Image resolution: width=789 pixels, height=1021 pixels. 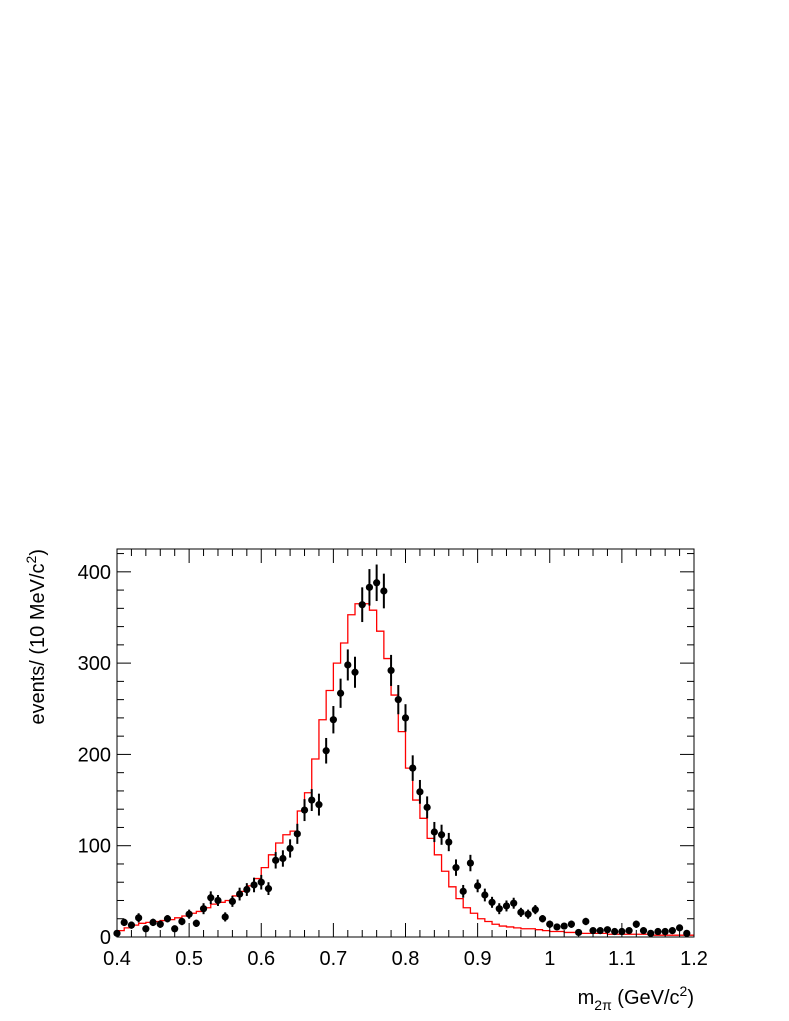 I want to click on y-axis-title-main: events/ (10 MeV/c, so click(x=38, y=643).